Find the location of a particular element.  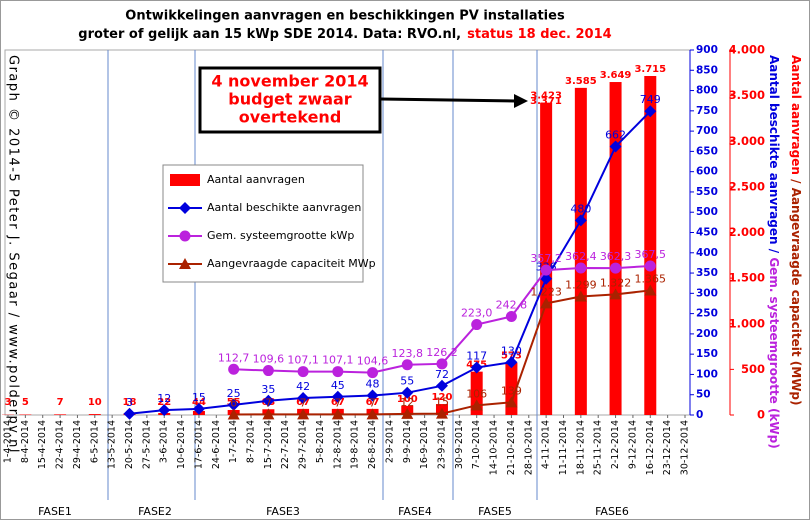

y-tick-label: 100 is located at coordinates (707, 374).